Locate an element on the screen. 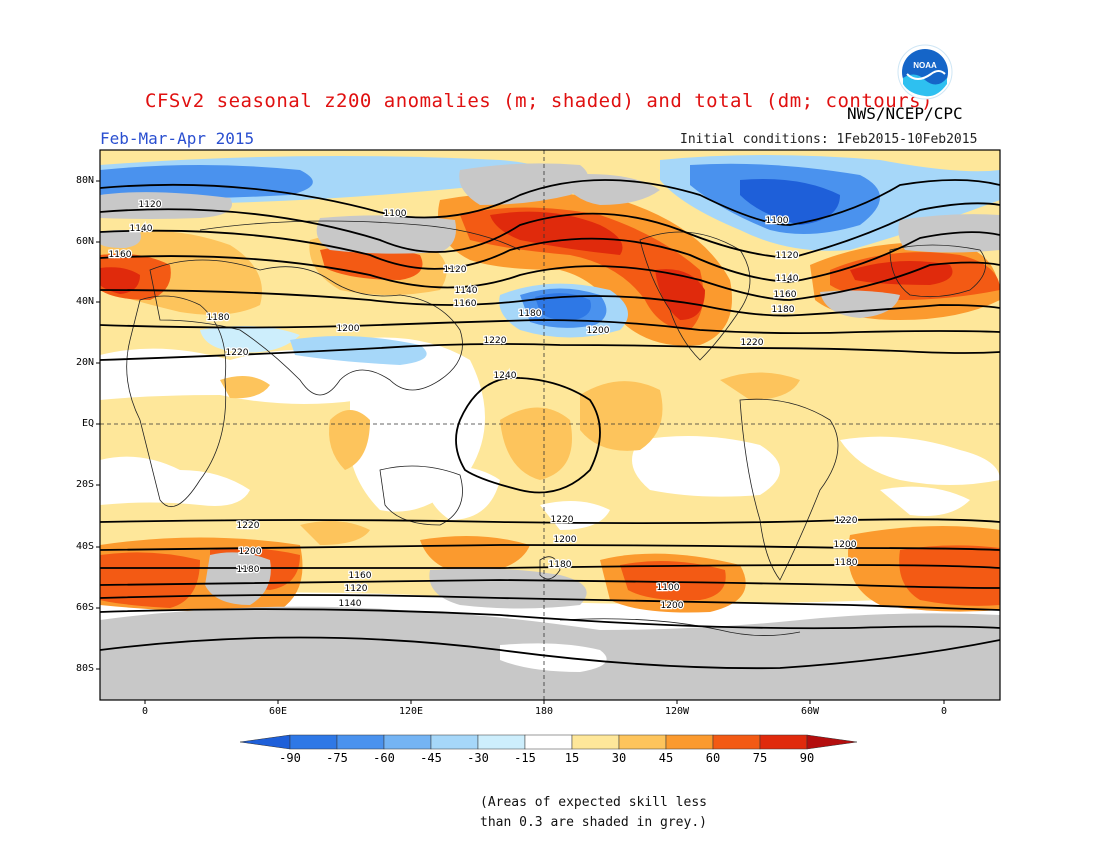 Image resolution: width=1100 pixels, height=850 pixels. agency-label: NWS/NCEP/CPC is located at coordinates (905, 113).